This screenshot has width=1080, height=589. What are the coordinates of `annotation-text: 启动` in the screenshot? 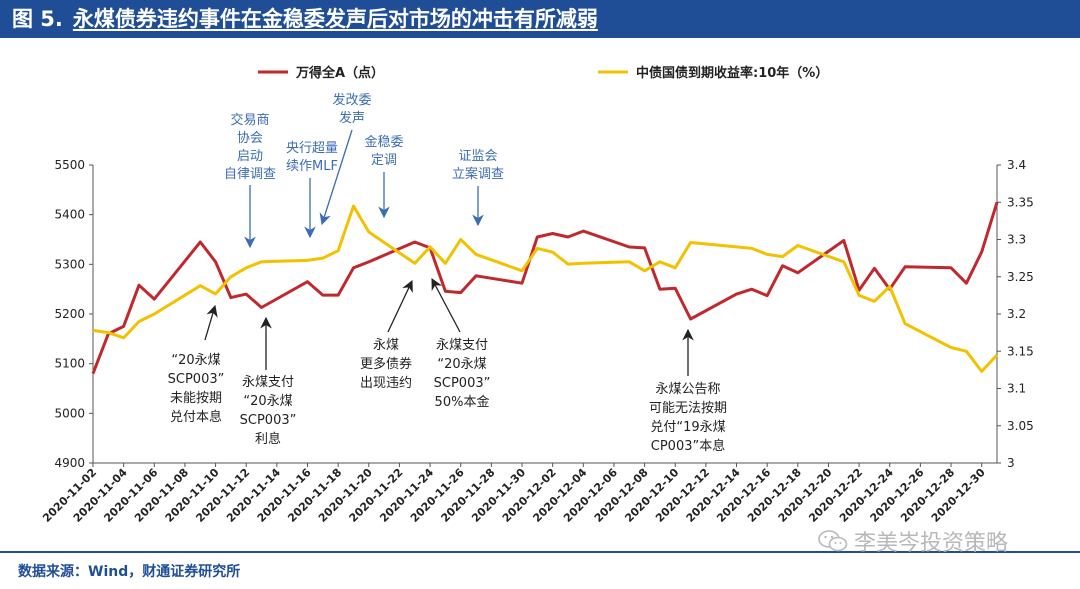 It's located at (250, 156).